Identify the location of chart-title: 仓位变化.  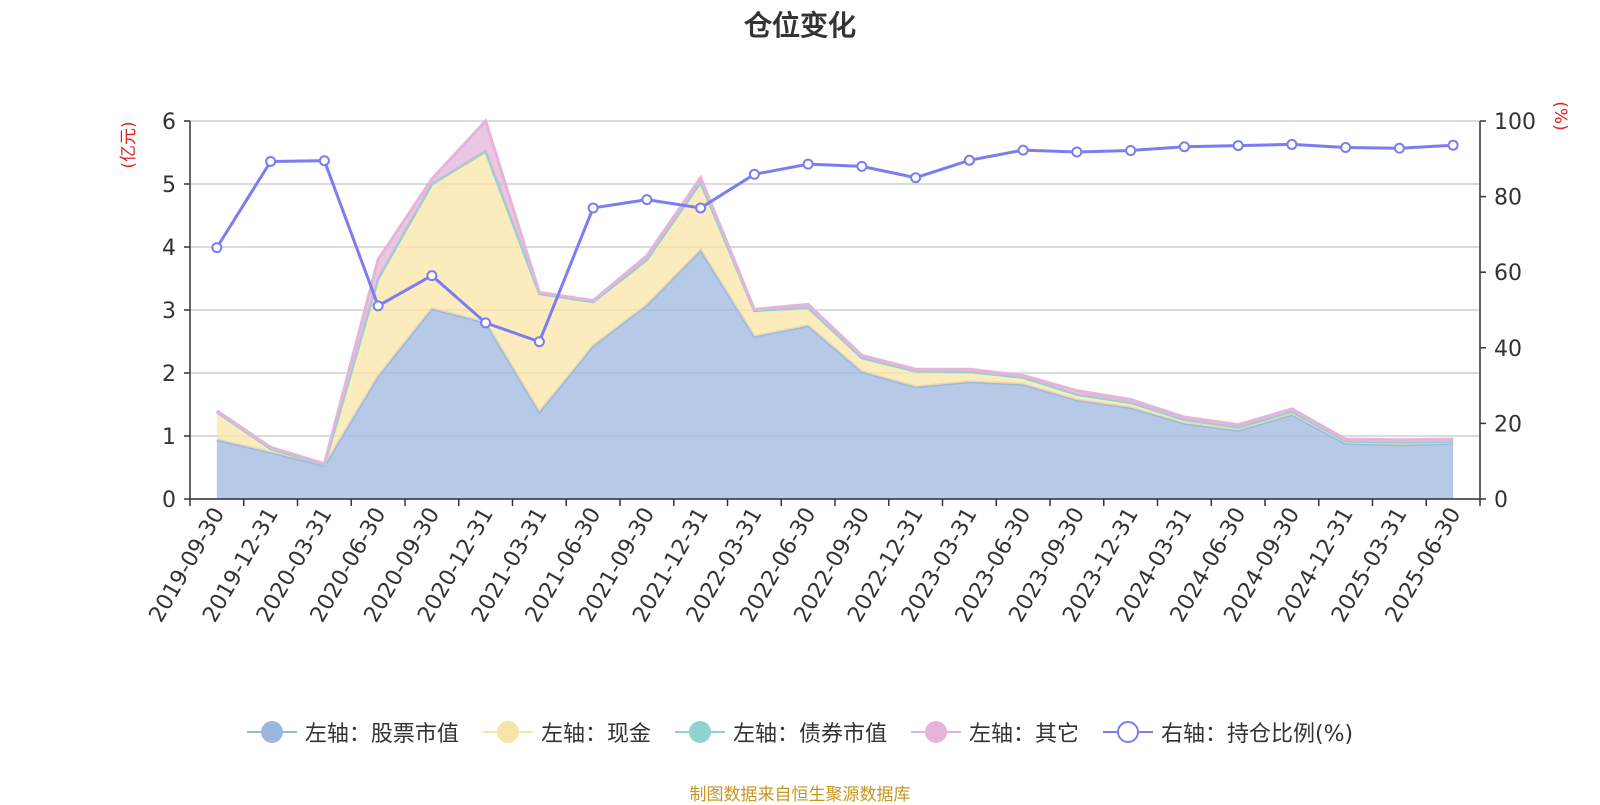
(799, 25).